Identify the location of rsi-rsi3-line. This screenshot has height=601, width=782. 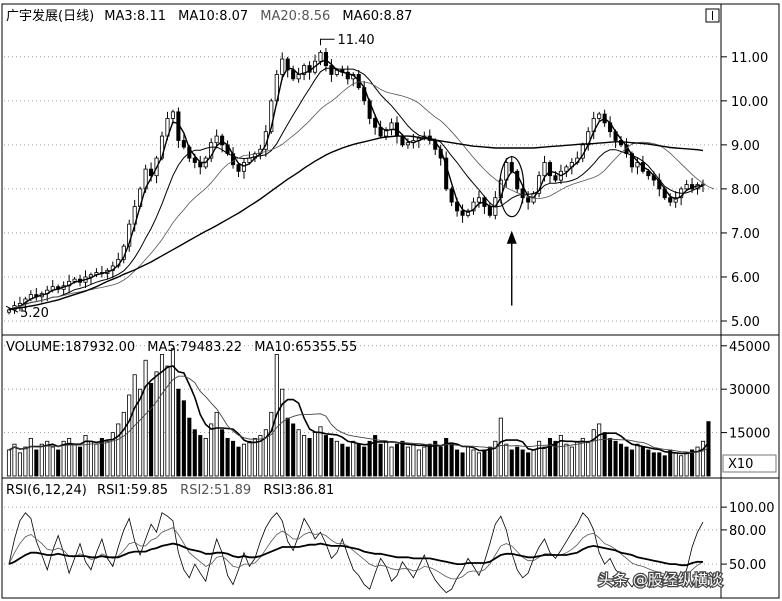
(356, 554).